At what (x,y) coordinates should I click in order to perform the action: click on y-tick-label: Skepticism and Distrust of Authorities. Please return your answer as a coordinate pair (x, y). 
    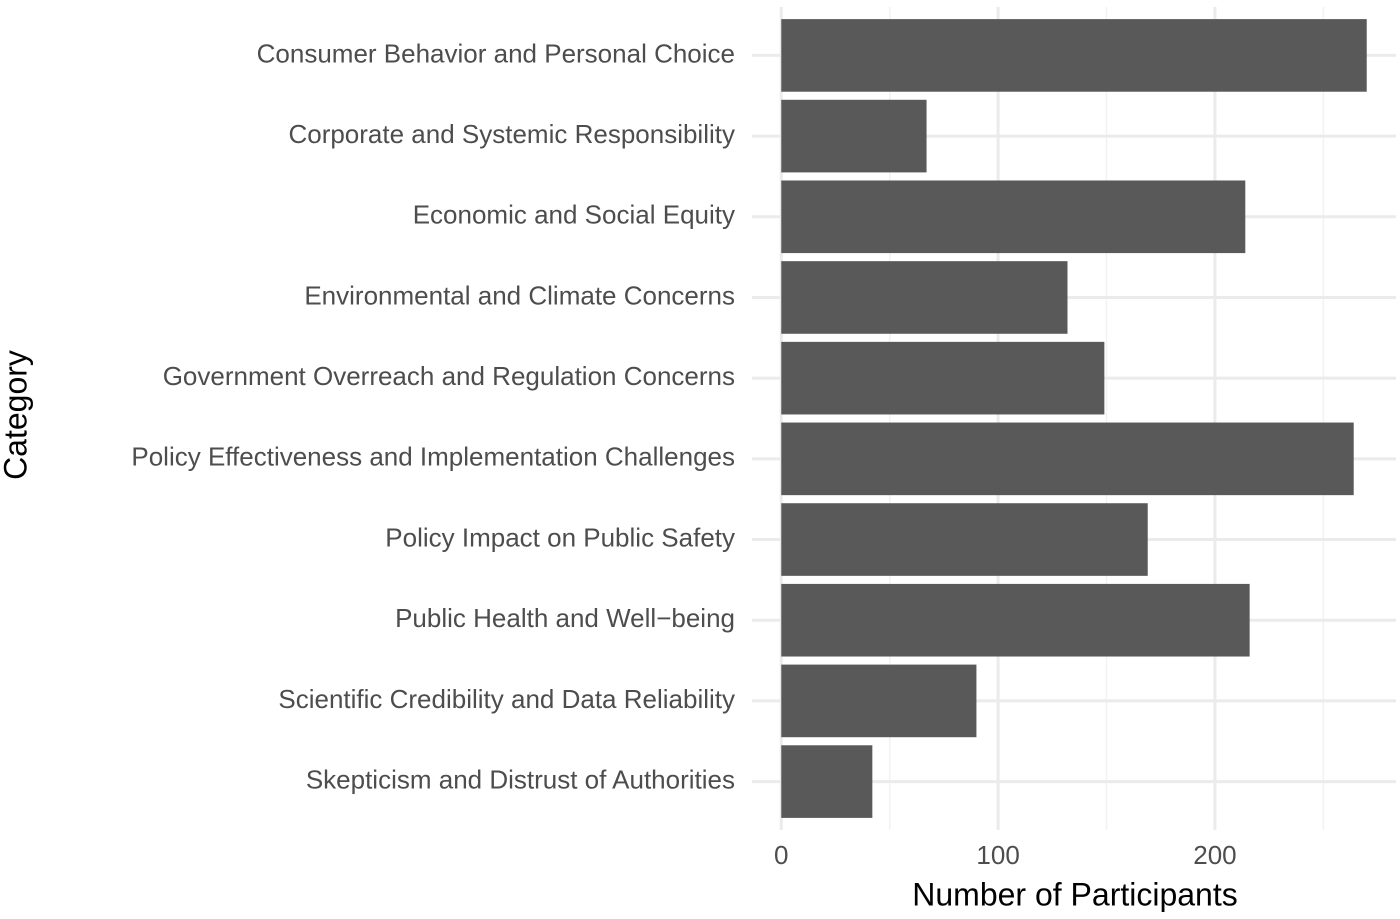
    Looking at the image, I should click on (520, 779).